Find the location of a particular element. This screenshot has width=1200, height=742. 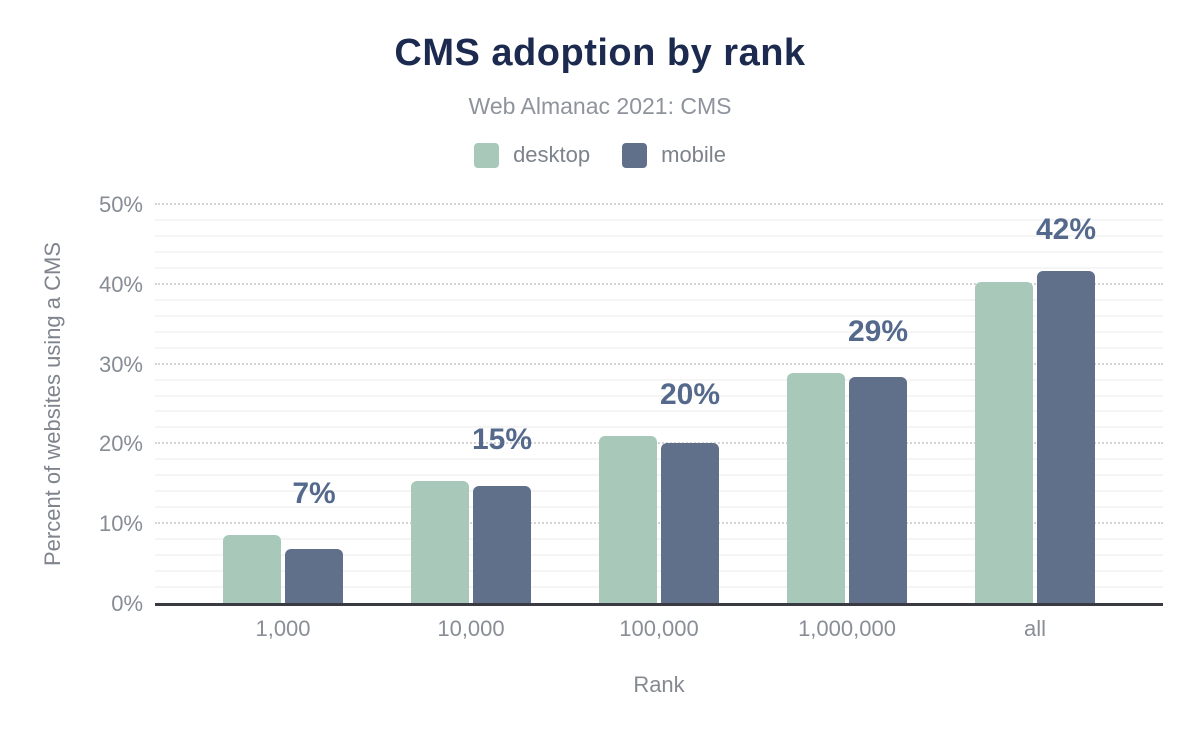

chart-subtitle: Web Almanac 2021: CMS is located at coordinates (600, 106).